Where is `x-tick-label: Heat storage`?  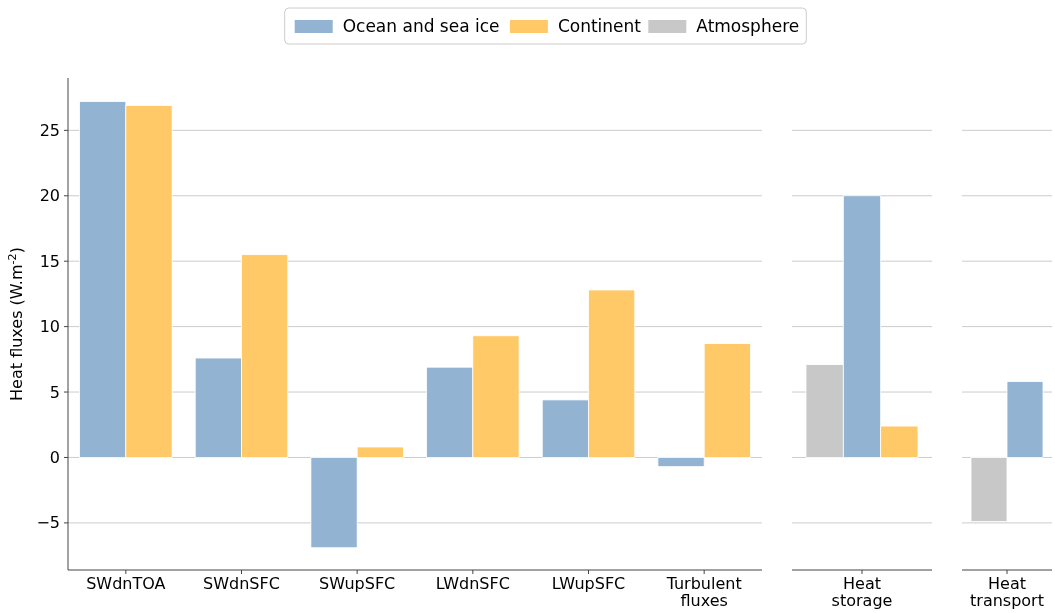 x-tick-label: Heat storage is located at coordinates (862, 592).